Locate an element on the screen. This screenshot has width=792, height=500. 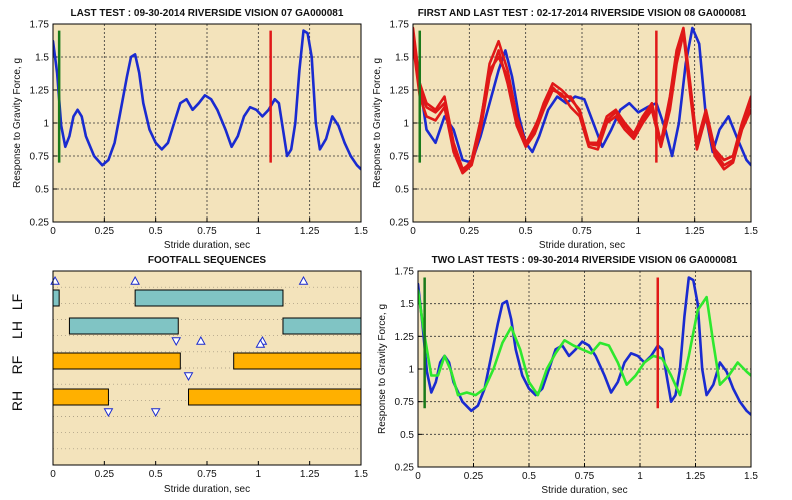
lane-label-rf: RF is located at coordinates (17, 365).